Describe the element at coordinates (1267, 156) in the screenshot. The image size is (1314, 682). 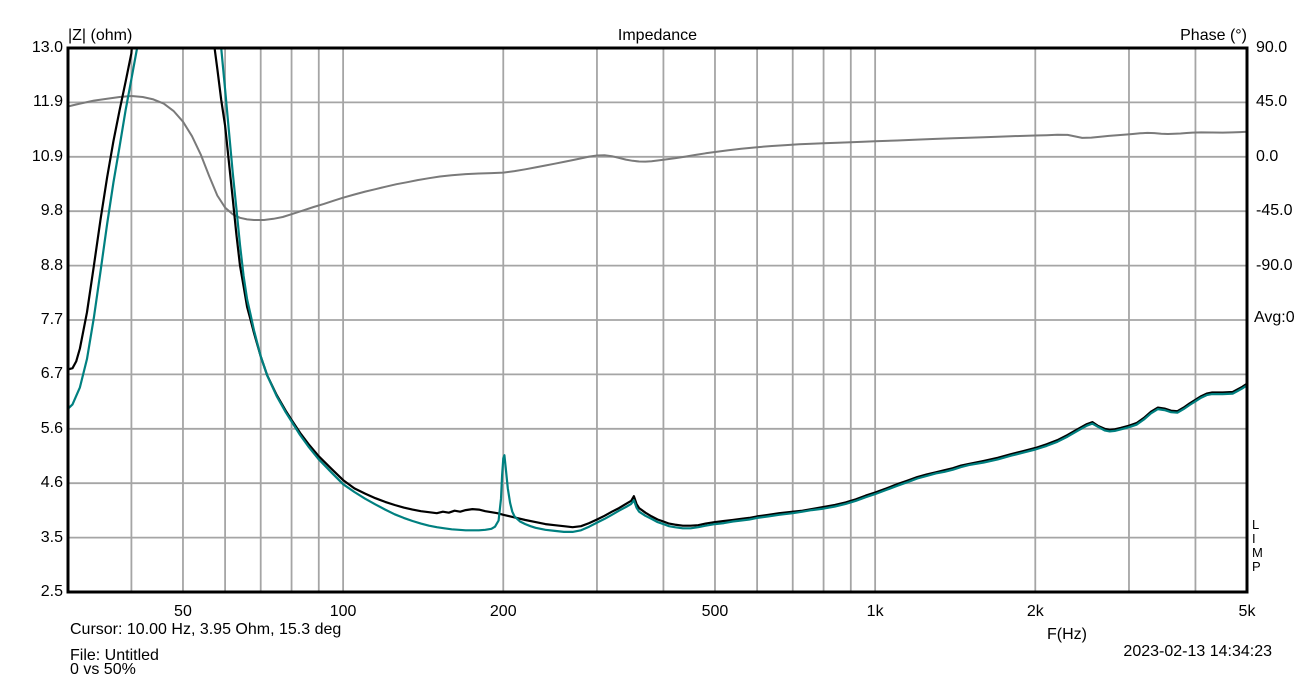
I see `y-right-tick-label: 0.0` at that location.